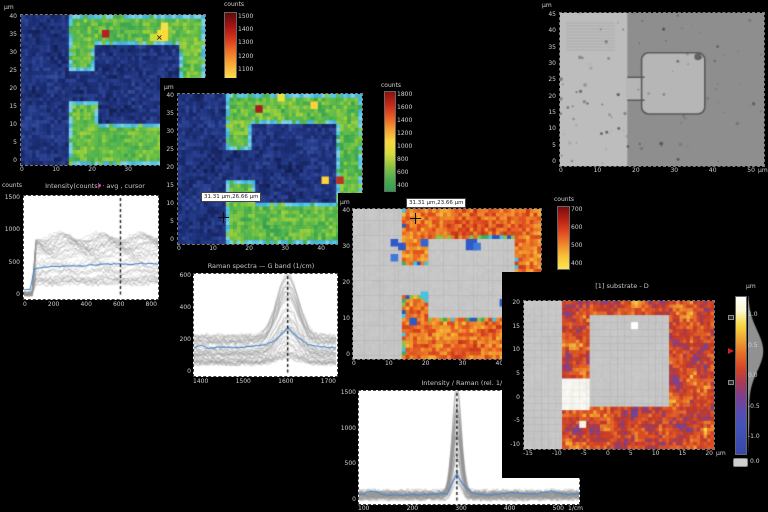 This screenshot has width=768, height=512. Describe the element at coordinates (249, 50) in the screenshot. I see `colorbar-a-ticks: 150014001300120011001000` at that location.